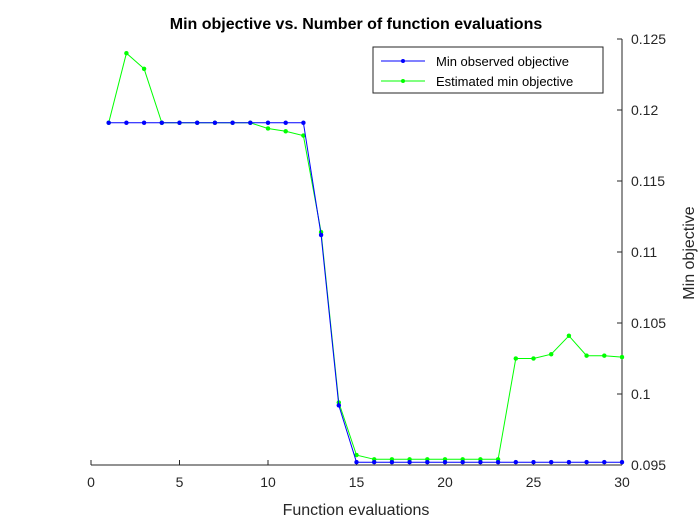  Describe the element at coordinates (644, 252) in the screenshot. I see `y-tick-label: 0.11` at that location.